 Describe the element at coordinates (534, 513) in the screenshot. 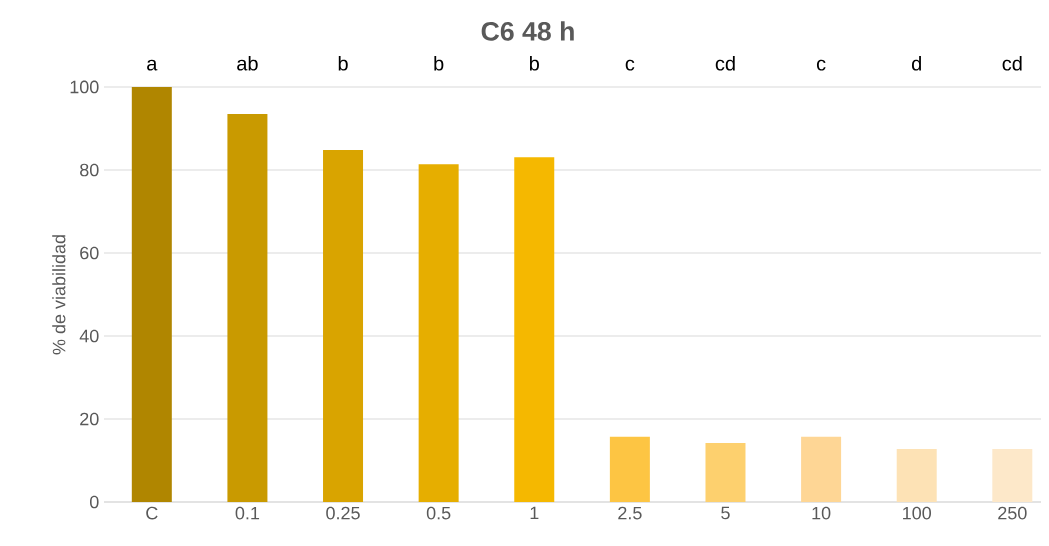

I see `x-tick-label: 1` at that location.